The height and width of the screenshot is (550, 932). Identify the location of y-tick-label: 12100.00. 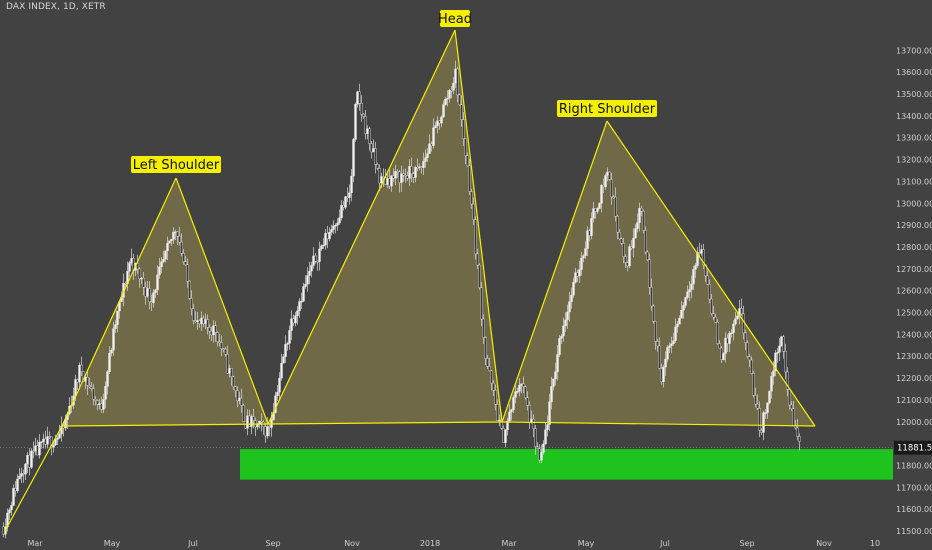
(914, 400).